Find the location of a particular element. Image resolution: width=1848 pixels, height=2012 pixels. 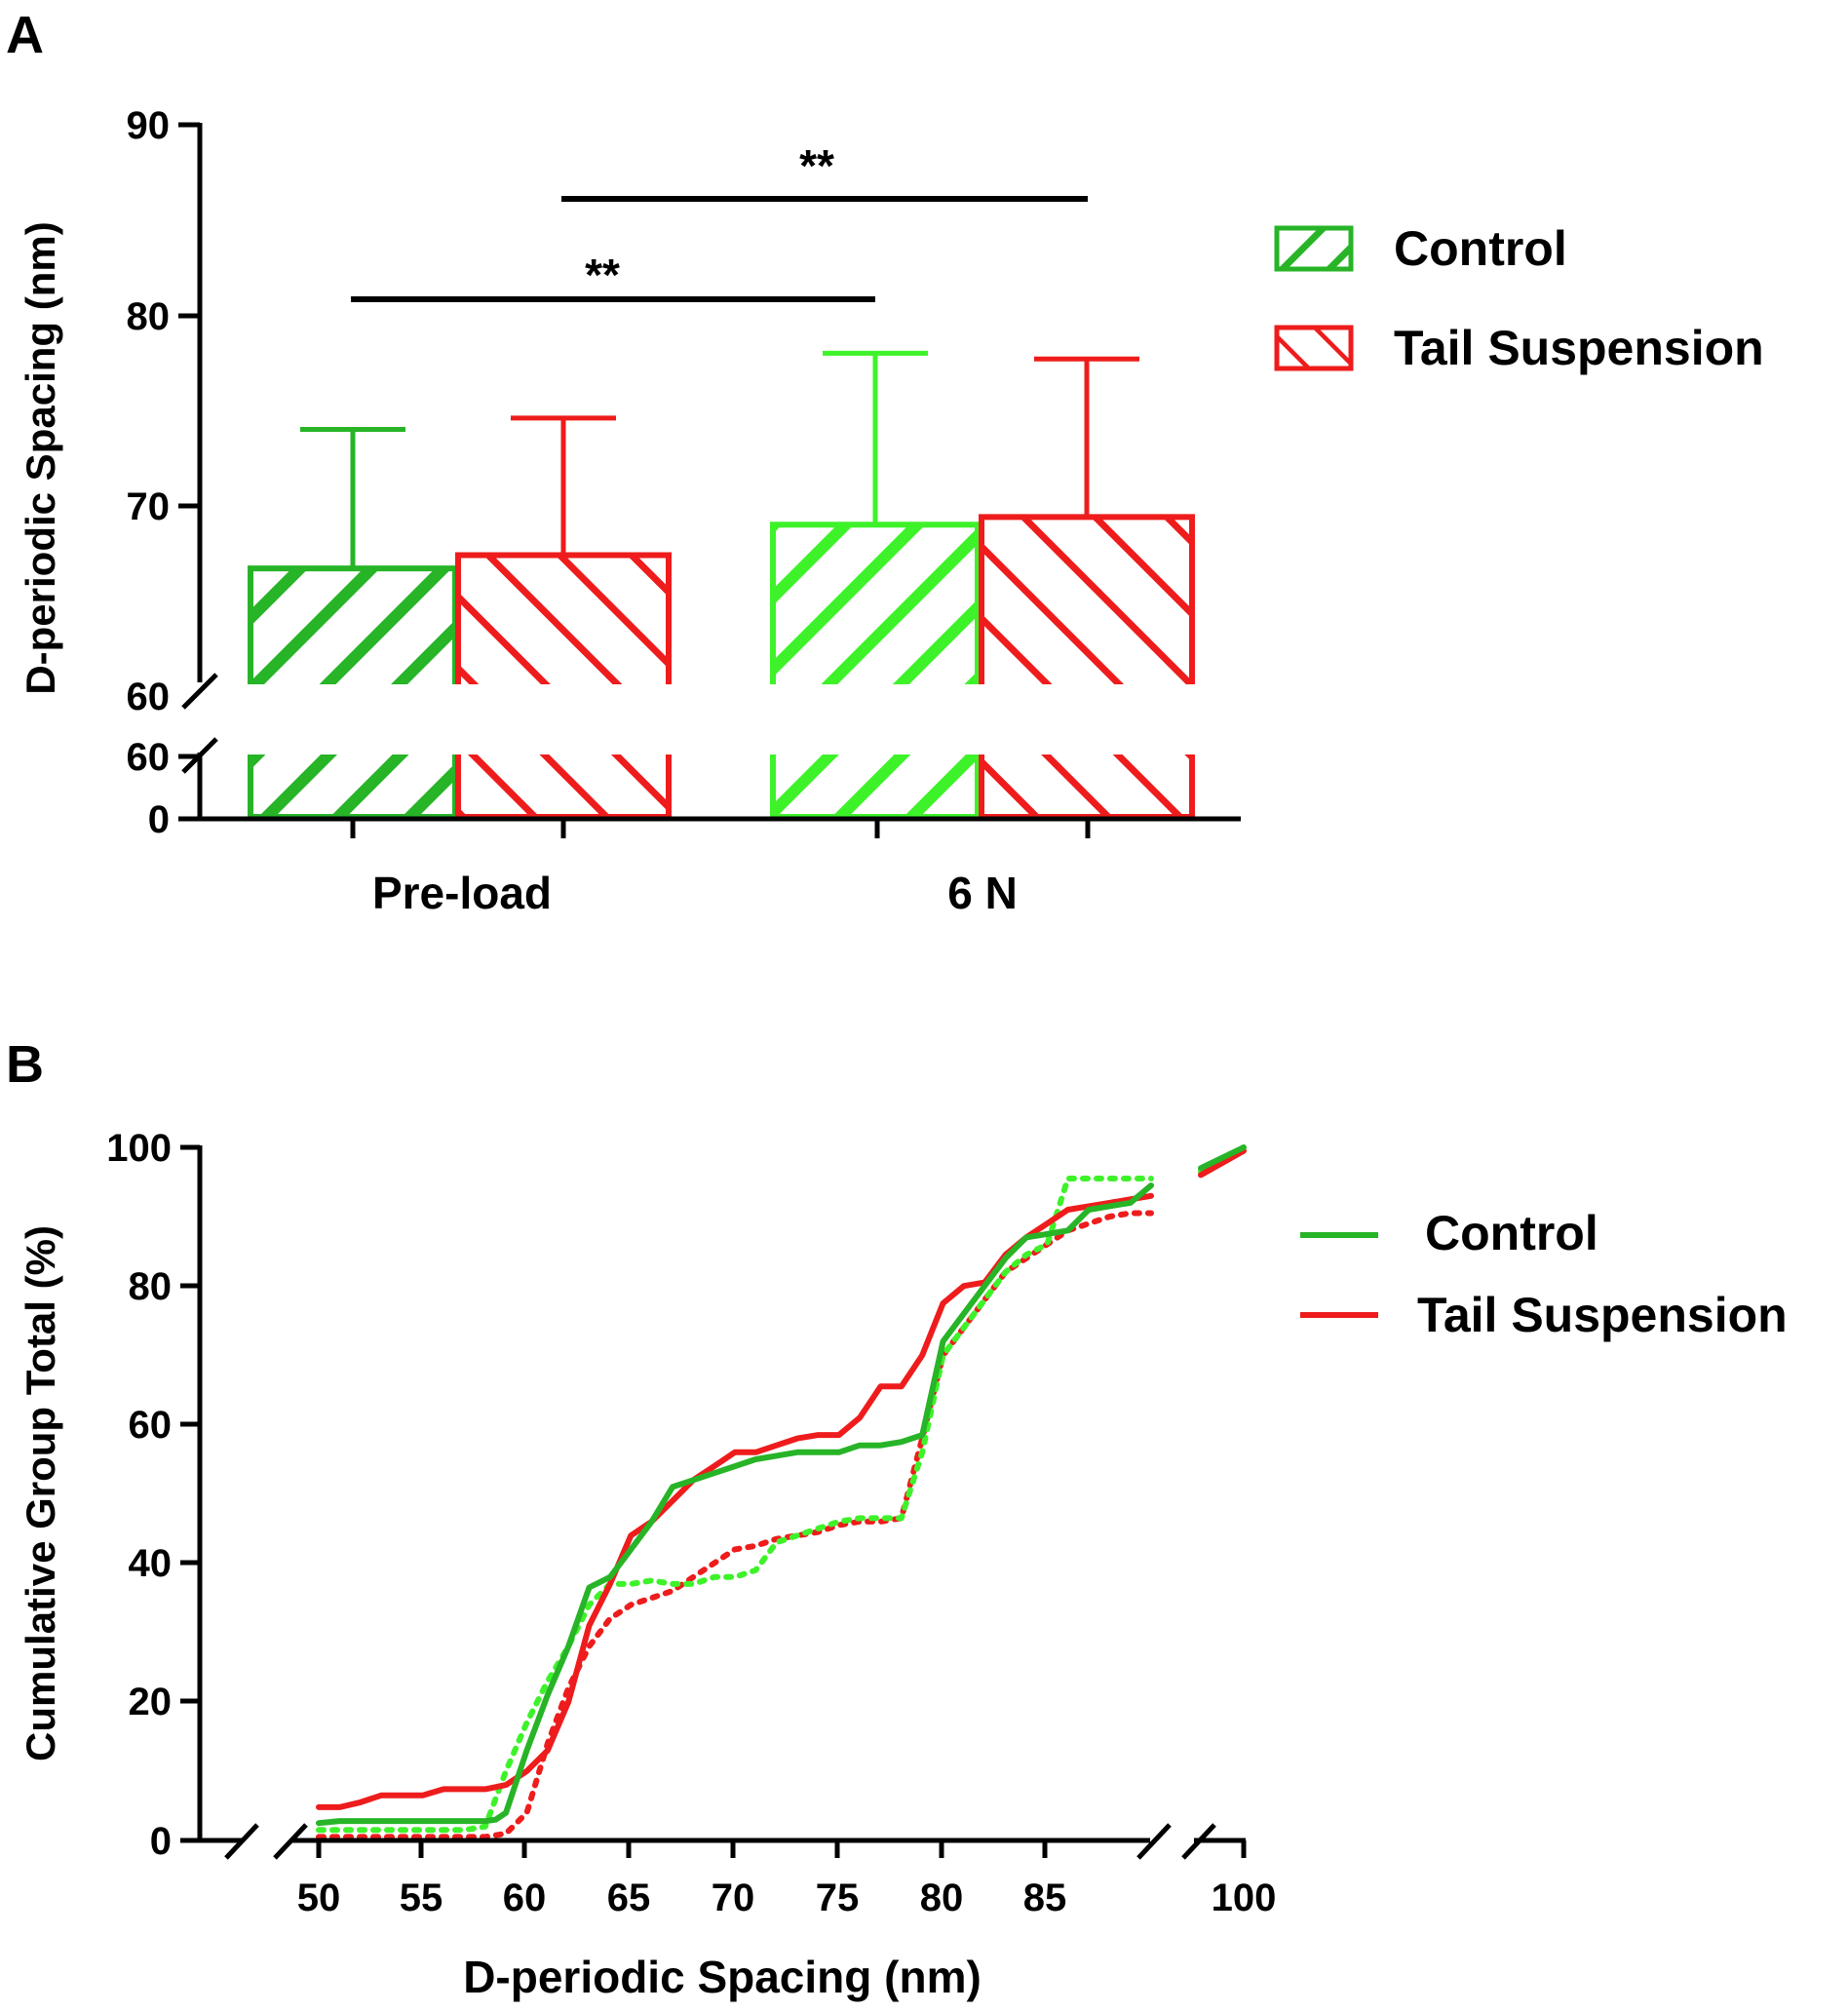

panel-b-label: B is located at coordinates (25, 1064).